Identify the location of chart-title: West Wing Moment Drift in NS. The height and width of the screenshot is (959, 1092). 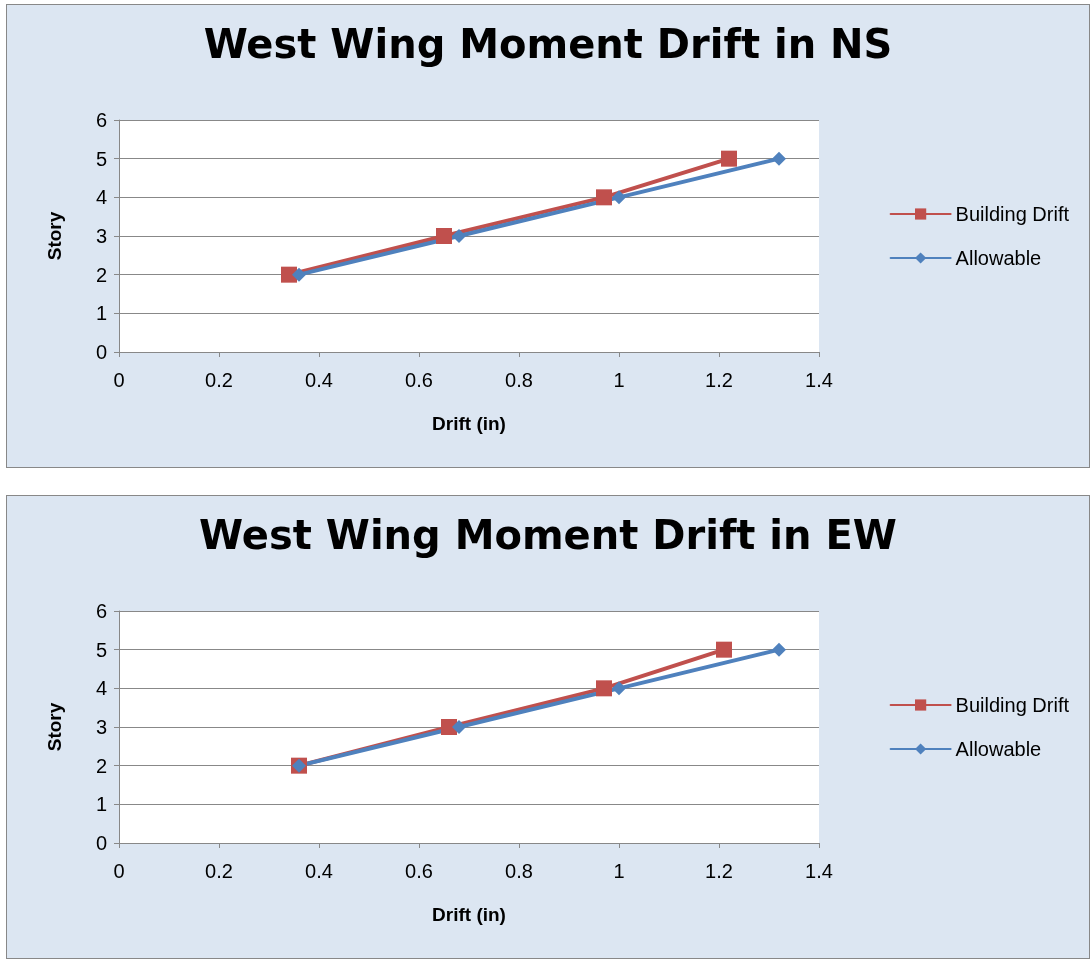
(548, 44).